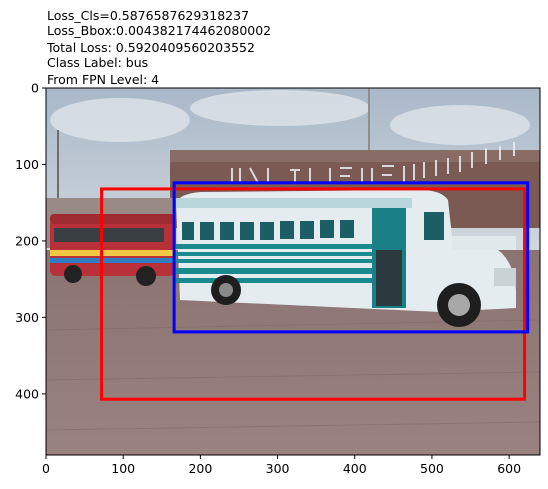 Image resolution: width=548 pixels, height=489 pixels. Describe the element at coordinates (27, 317) in the screenshot. I see `y-tick-label: 300` at that location.